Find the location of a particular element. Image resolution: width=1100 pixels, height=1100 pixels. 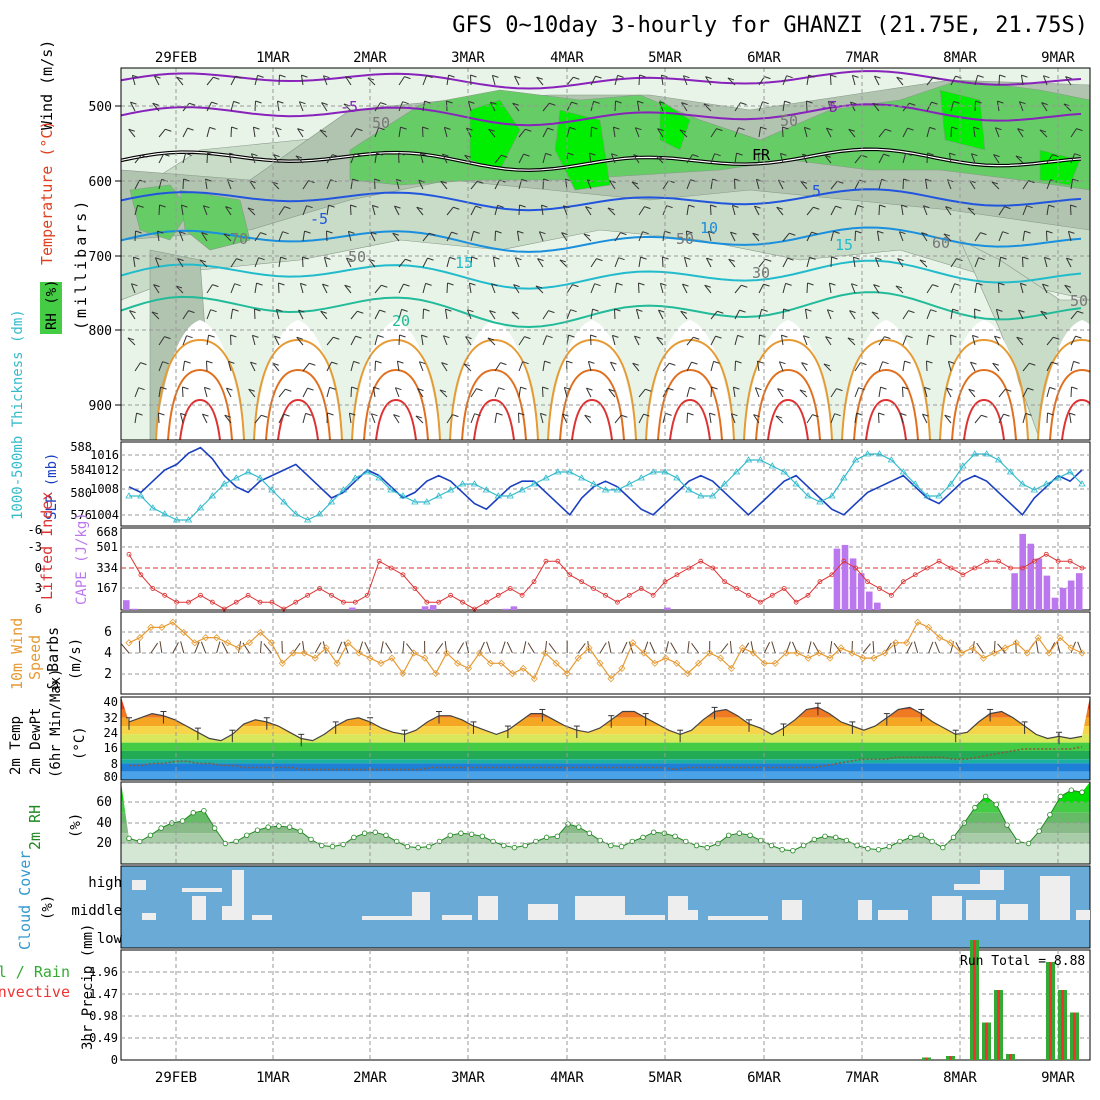

contour-label: 50 is located at coordinates (1079, 301).